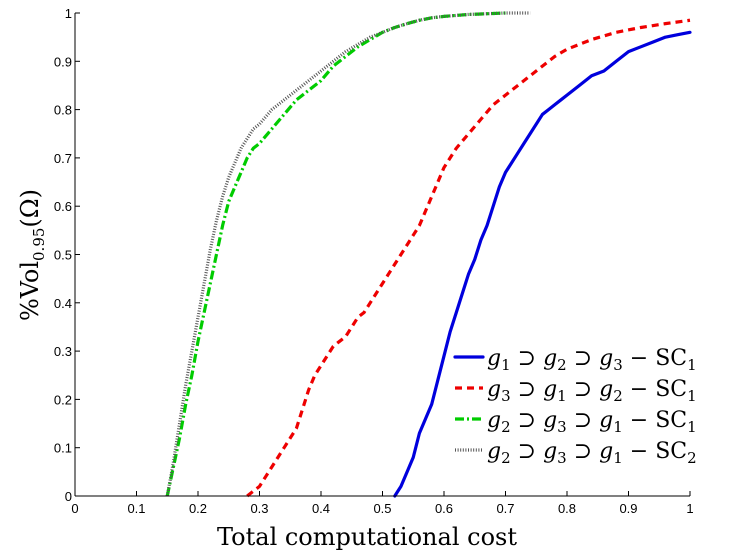  Describe the element at coordinates (63, 255) in the screenshot. I see `y-tick-label: 0.5` at that location.